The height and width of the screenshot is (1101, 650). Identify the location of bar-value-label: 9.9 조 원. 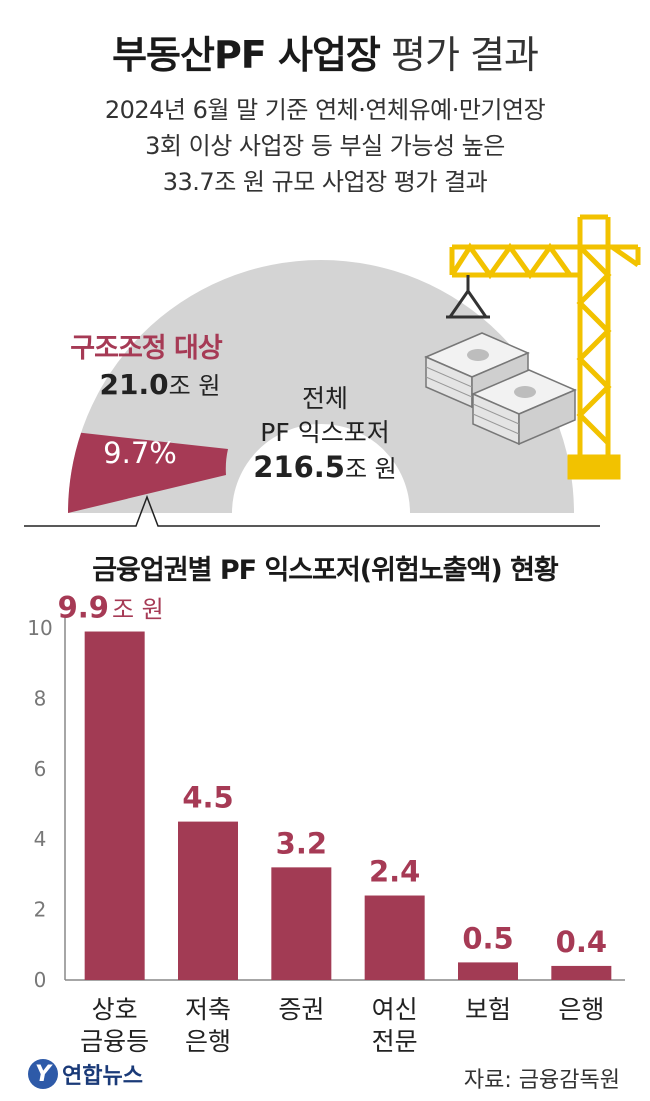
(111, 608).